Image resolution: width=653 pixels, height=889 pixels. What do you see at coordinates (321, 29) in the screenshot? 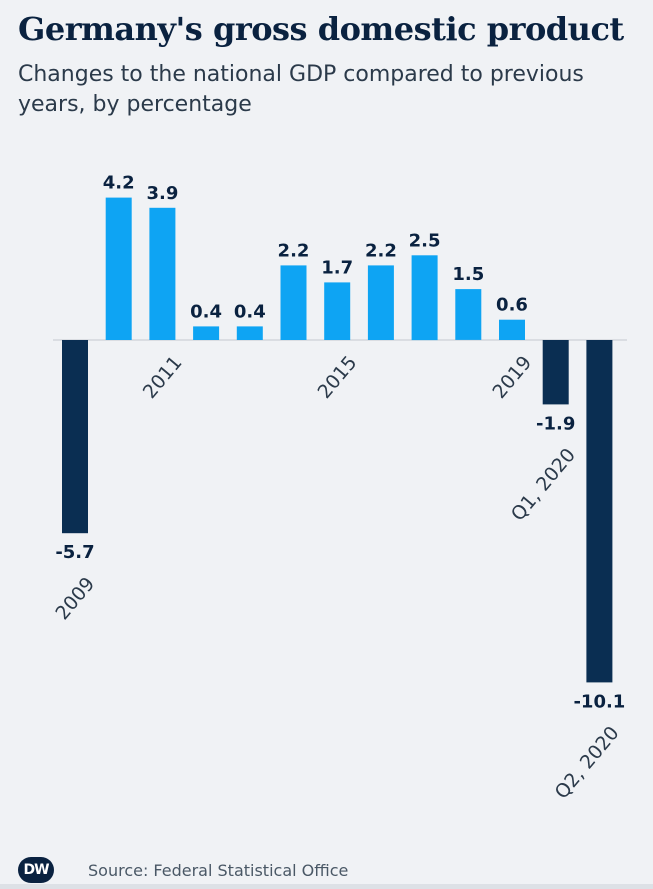
I see `chart-title: Germany's gross domestic product` at bounding box center [321, 29].